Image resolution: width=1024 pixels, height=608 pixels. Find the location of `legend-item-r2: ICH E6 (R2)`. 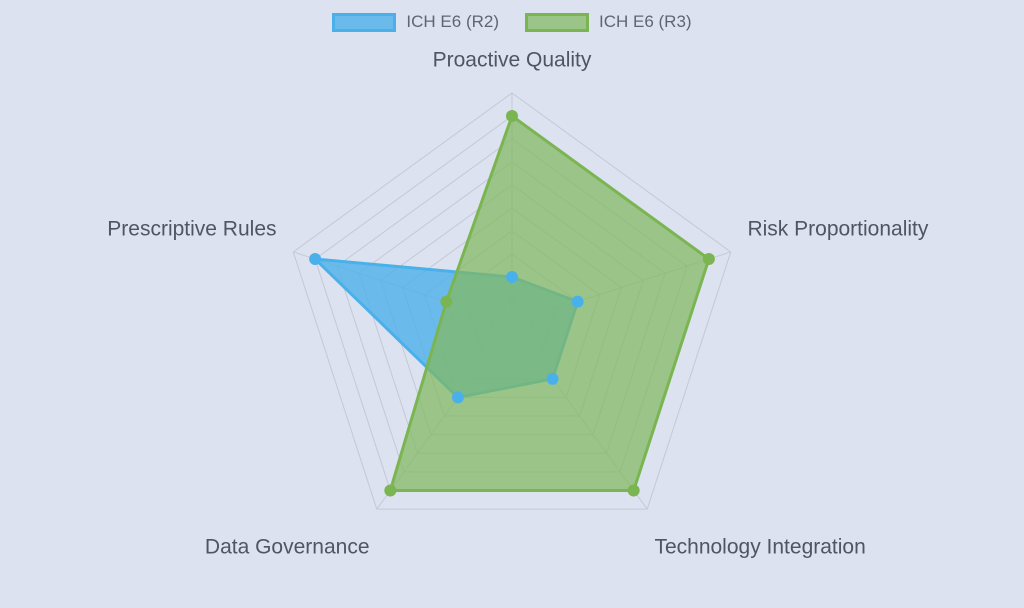

legend-item-r2: ICH E6 (R2) is located at coordinates (415, 22).